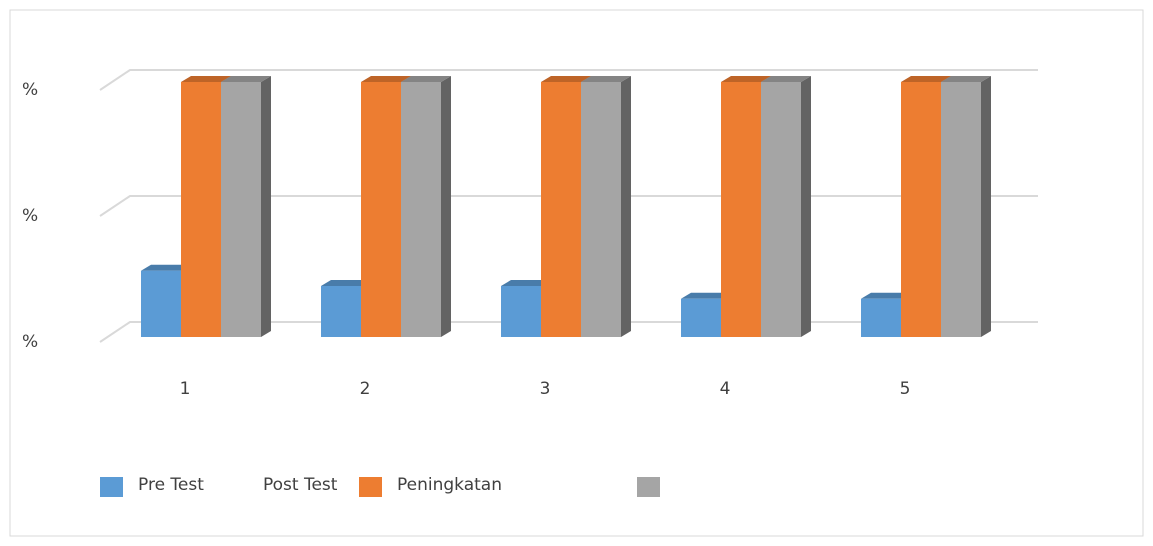 This screenshot has height=546, width=1153. Describe the element at coordinates (365, 389) in the screenshot. I see `x-tick-label: 2` at that location.